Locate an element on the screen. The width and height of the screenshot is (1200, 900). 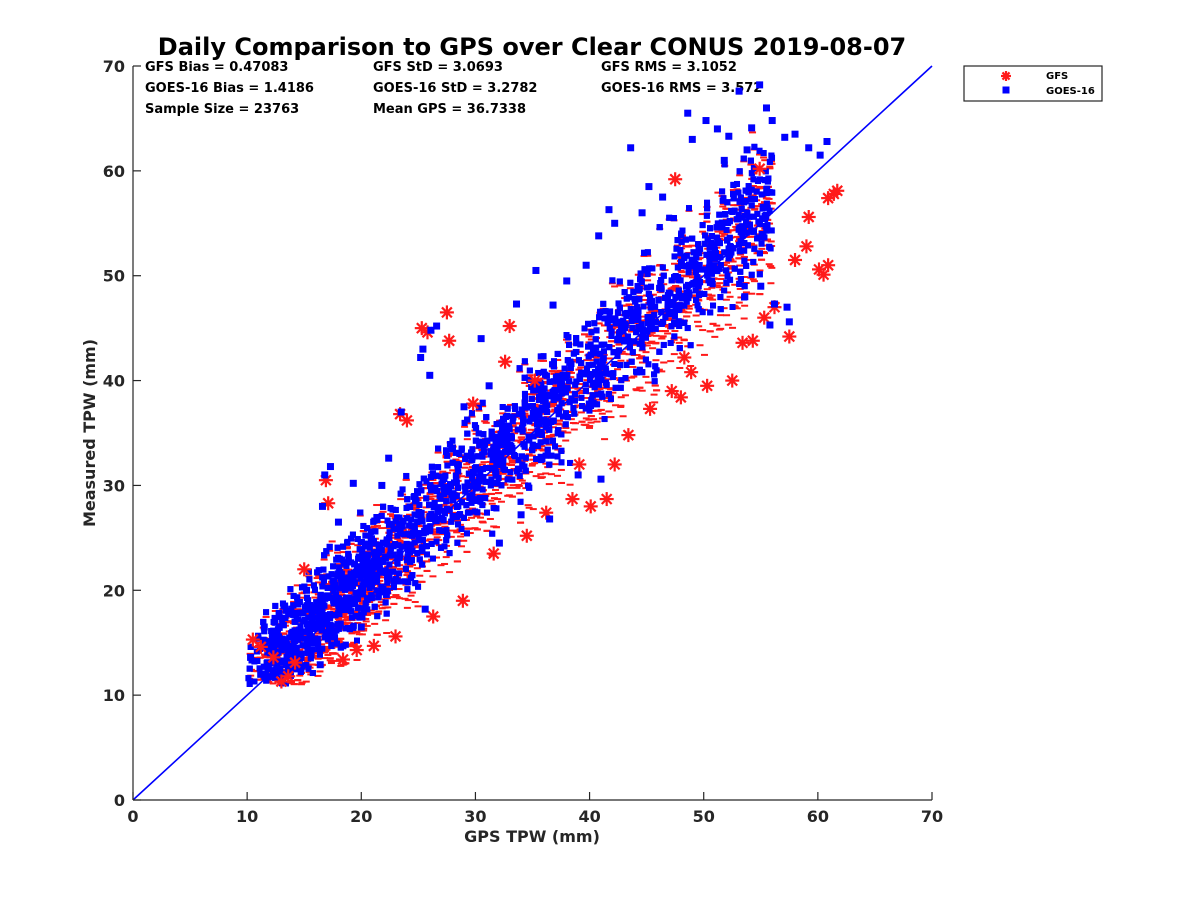
goes16-density-point is located at coordinates (433, 507).